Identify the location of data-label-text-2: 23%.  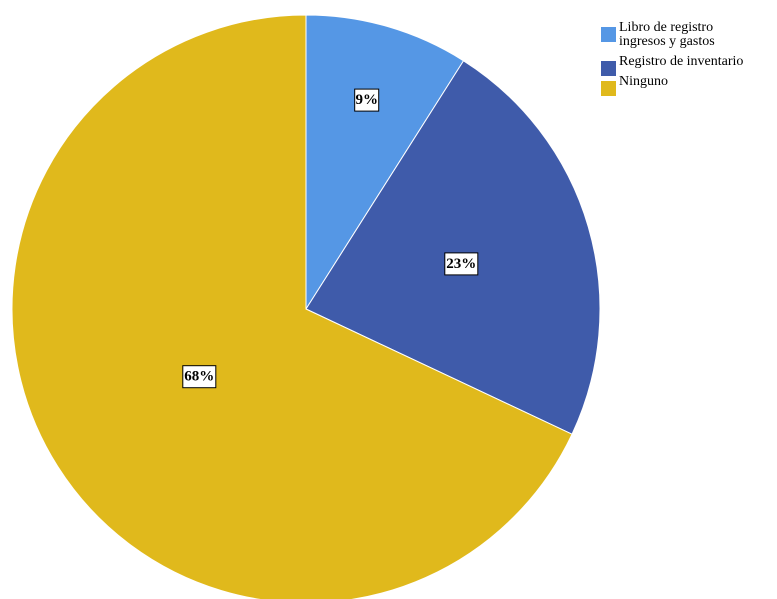
(461, 264).